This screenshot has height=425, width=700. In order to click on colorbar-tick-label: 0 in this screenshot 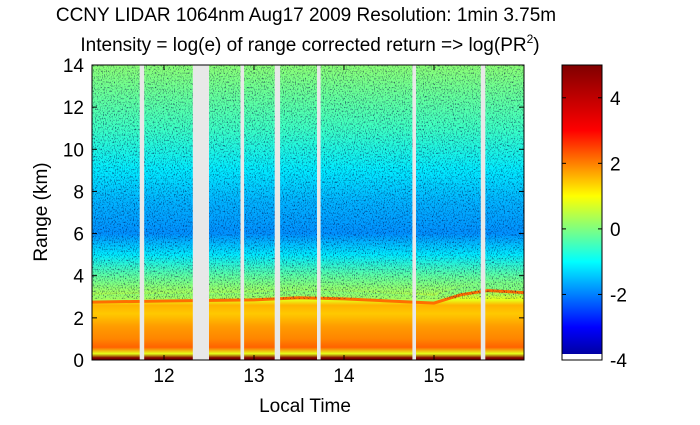, I will do `click(615, 230)`.